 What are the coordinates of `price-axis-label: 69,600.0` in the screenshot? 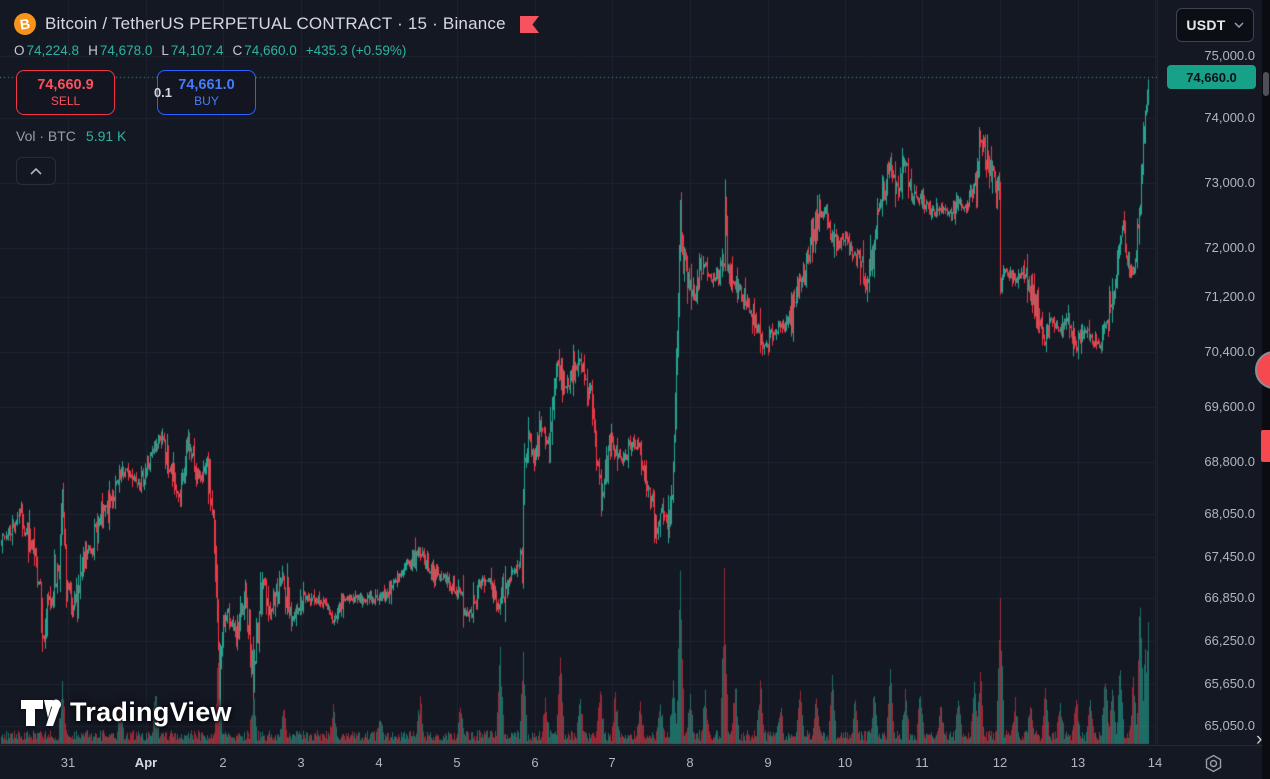 It's located at (1229, 406).